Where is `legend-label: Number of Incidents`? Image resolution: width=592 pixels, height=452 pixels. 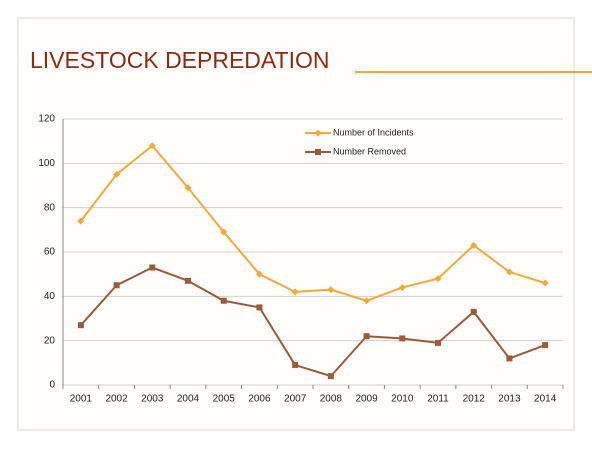
legend-label: Number of Incidents is located at coordinates (373, 132).